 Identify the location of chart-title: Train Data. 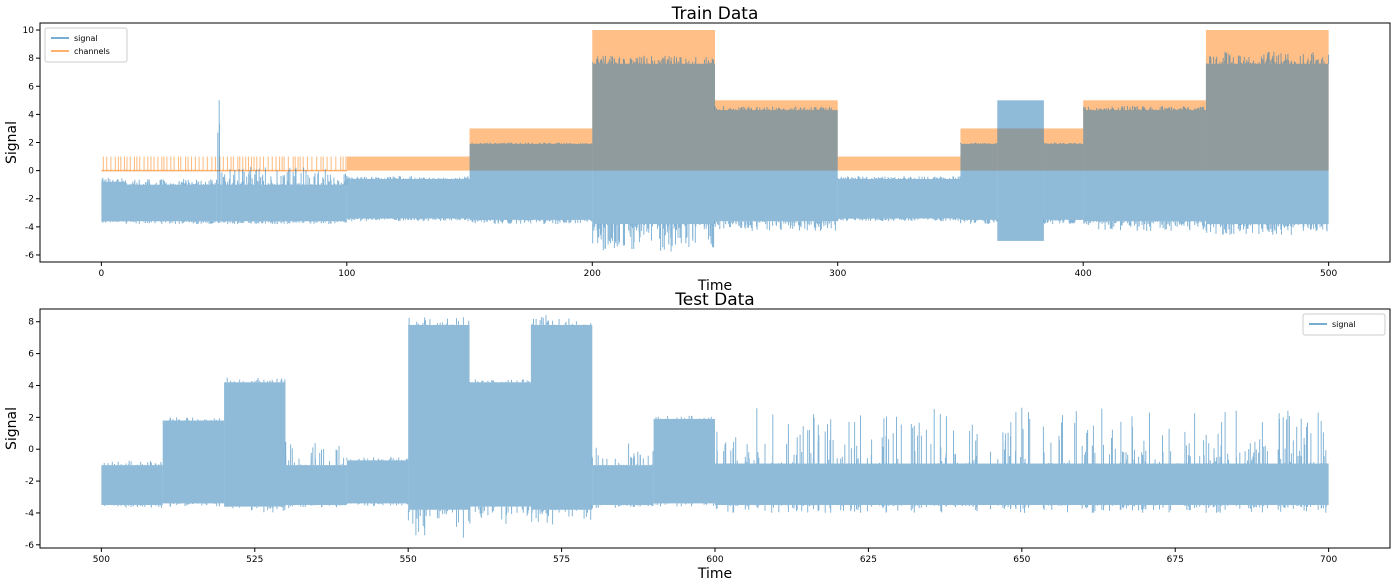
(715, 14).